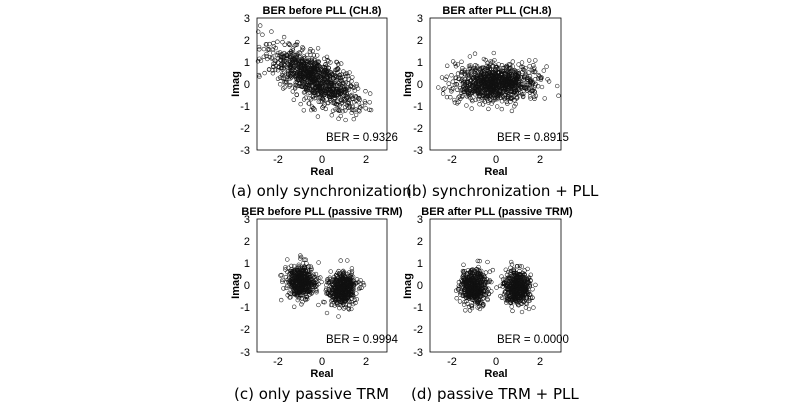 The height and width of the screenshot is (406, 800). What do you see at coordinates (321, 191) in the screenshot?
I see `panel-caption: (a) only synchronization` at bounding box center [321, 191].